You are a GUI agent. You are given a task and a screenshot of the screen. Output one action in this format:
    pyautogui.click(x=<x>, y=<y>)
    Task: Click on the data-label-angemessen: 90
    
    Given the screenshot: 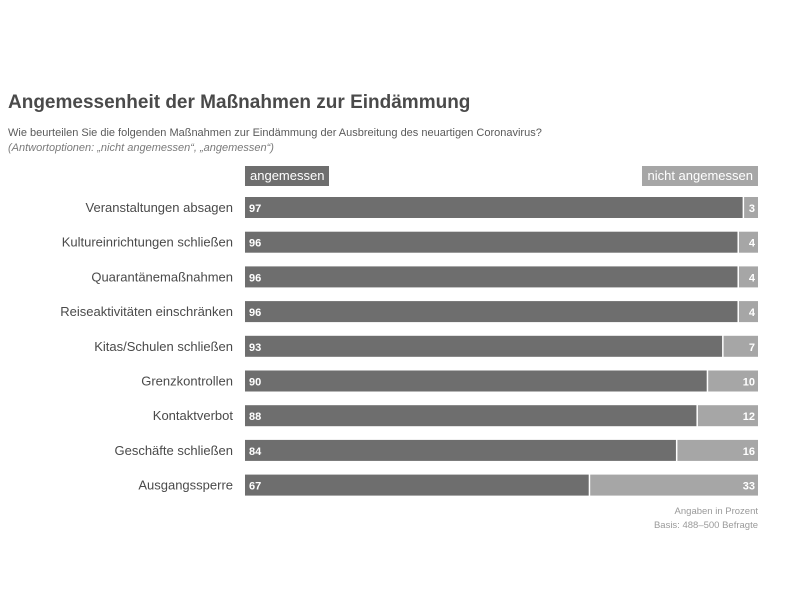 What is the action you would take?
    pyautogui.click(x=255, y=383)
    